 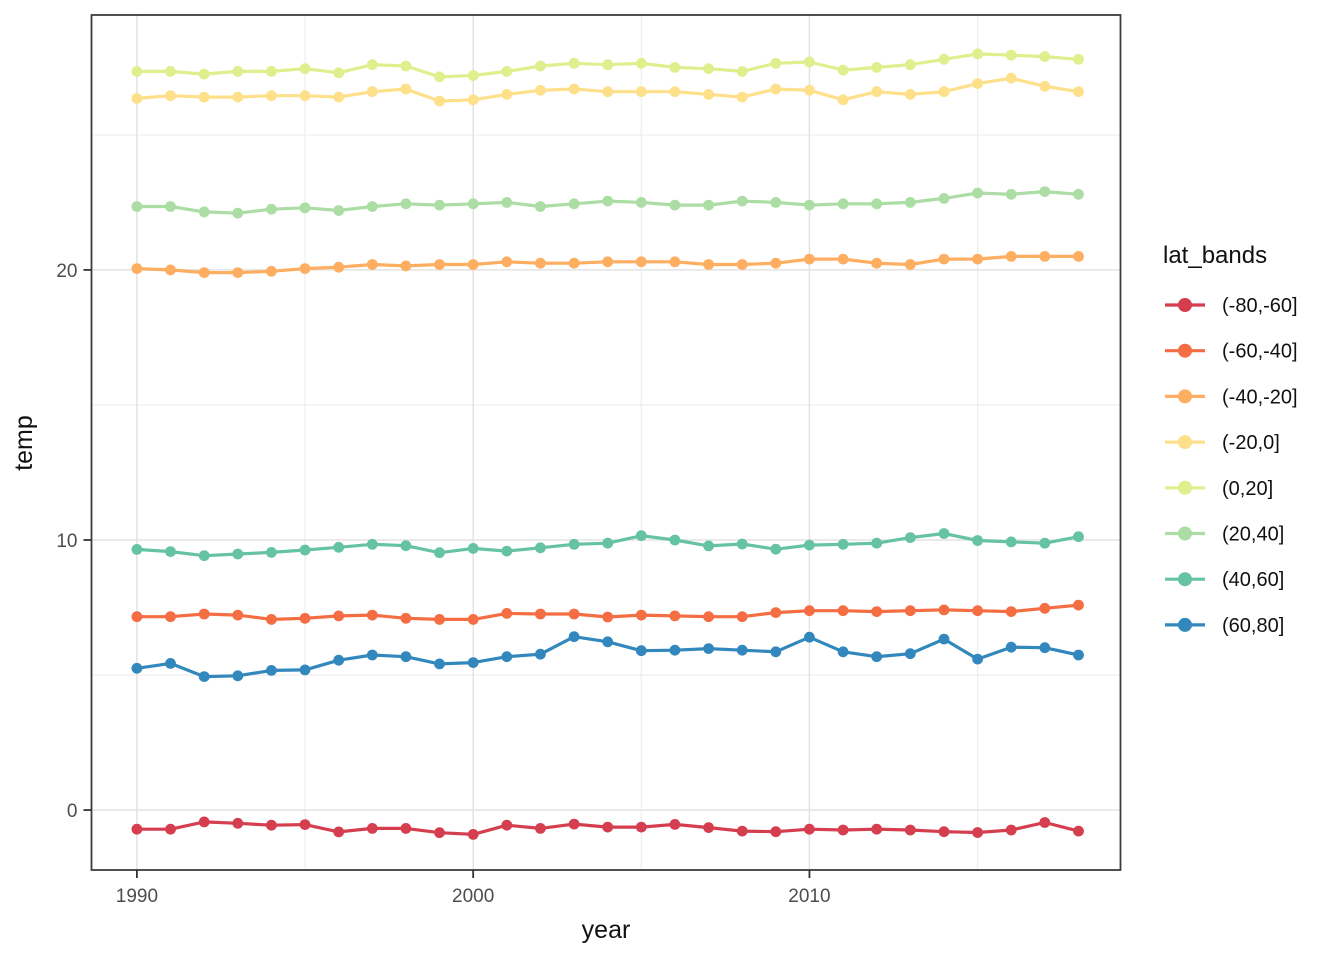 I want to click on legend-label: (-80,-60], so click(x=1260, y=306).